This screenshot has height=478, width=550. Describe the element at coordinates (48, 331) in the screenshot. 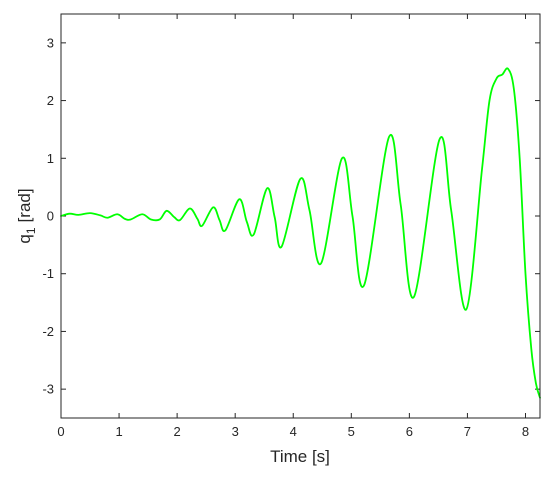

I see `y-tick-label: -2` at that location.